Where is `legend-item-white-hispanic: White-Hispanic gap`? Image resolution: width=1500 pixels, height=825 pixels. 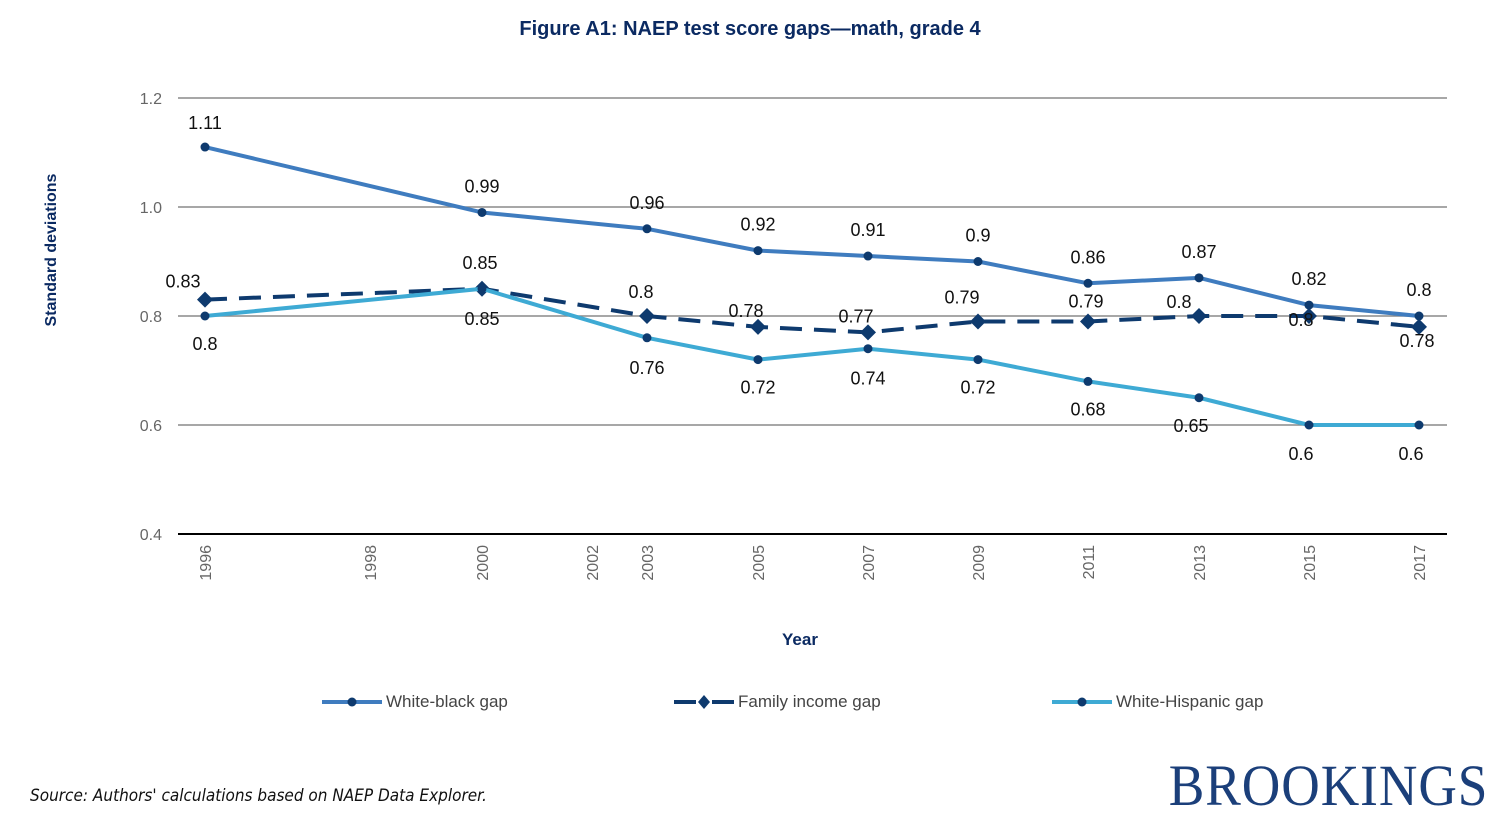
legend-item-white-hispanic: White-Hispanic gap is located at coordinates (1157, 702).